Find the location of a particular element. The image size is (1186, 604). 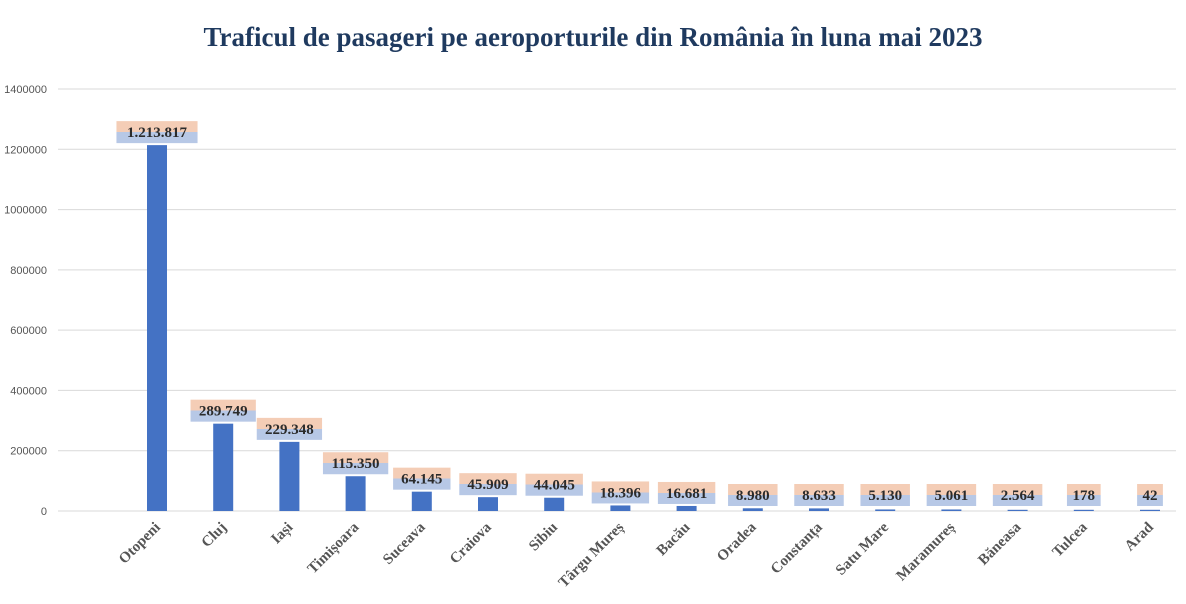

x-tick-label: Otopeni is located at coordinates (140, 544).